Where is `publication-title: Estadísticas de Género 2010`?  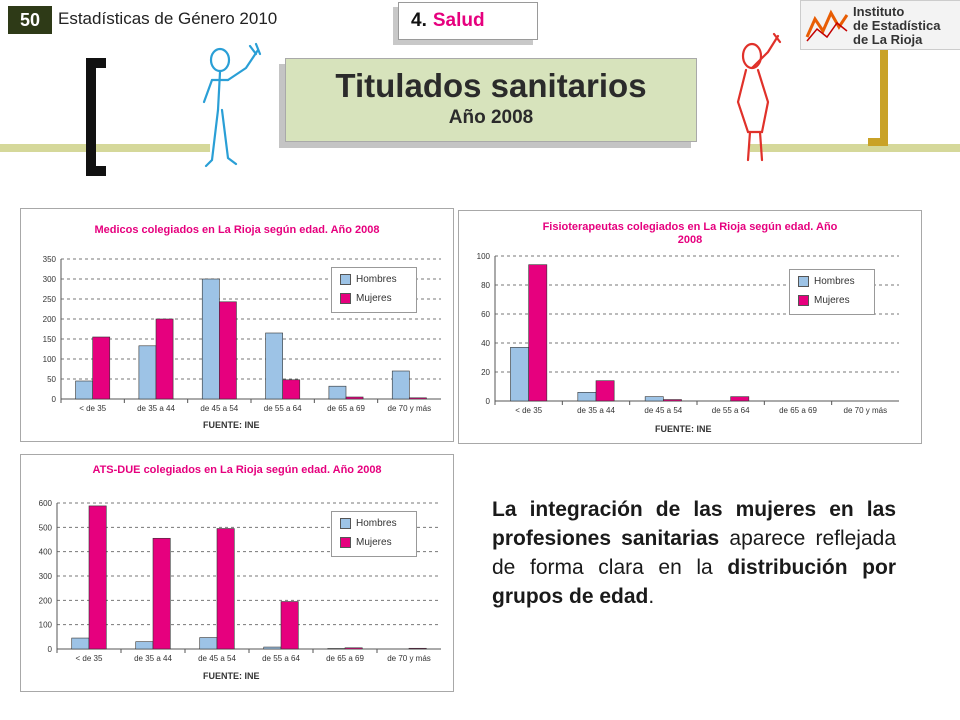
publication-title: Estadísticas de Género 2010 is located at coordinates (168, 18).